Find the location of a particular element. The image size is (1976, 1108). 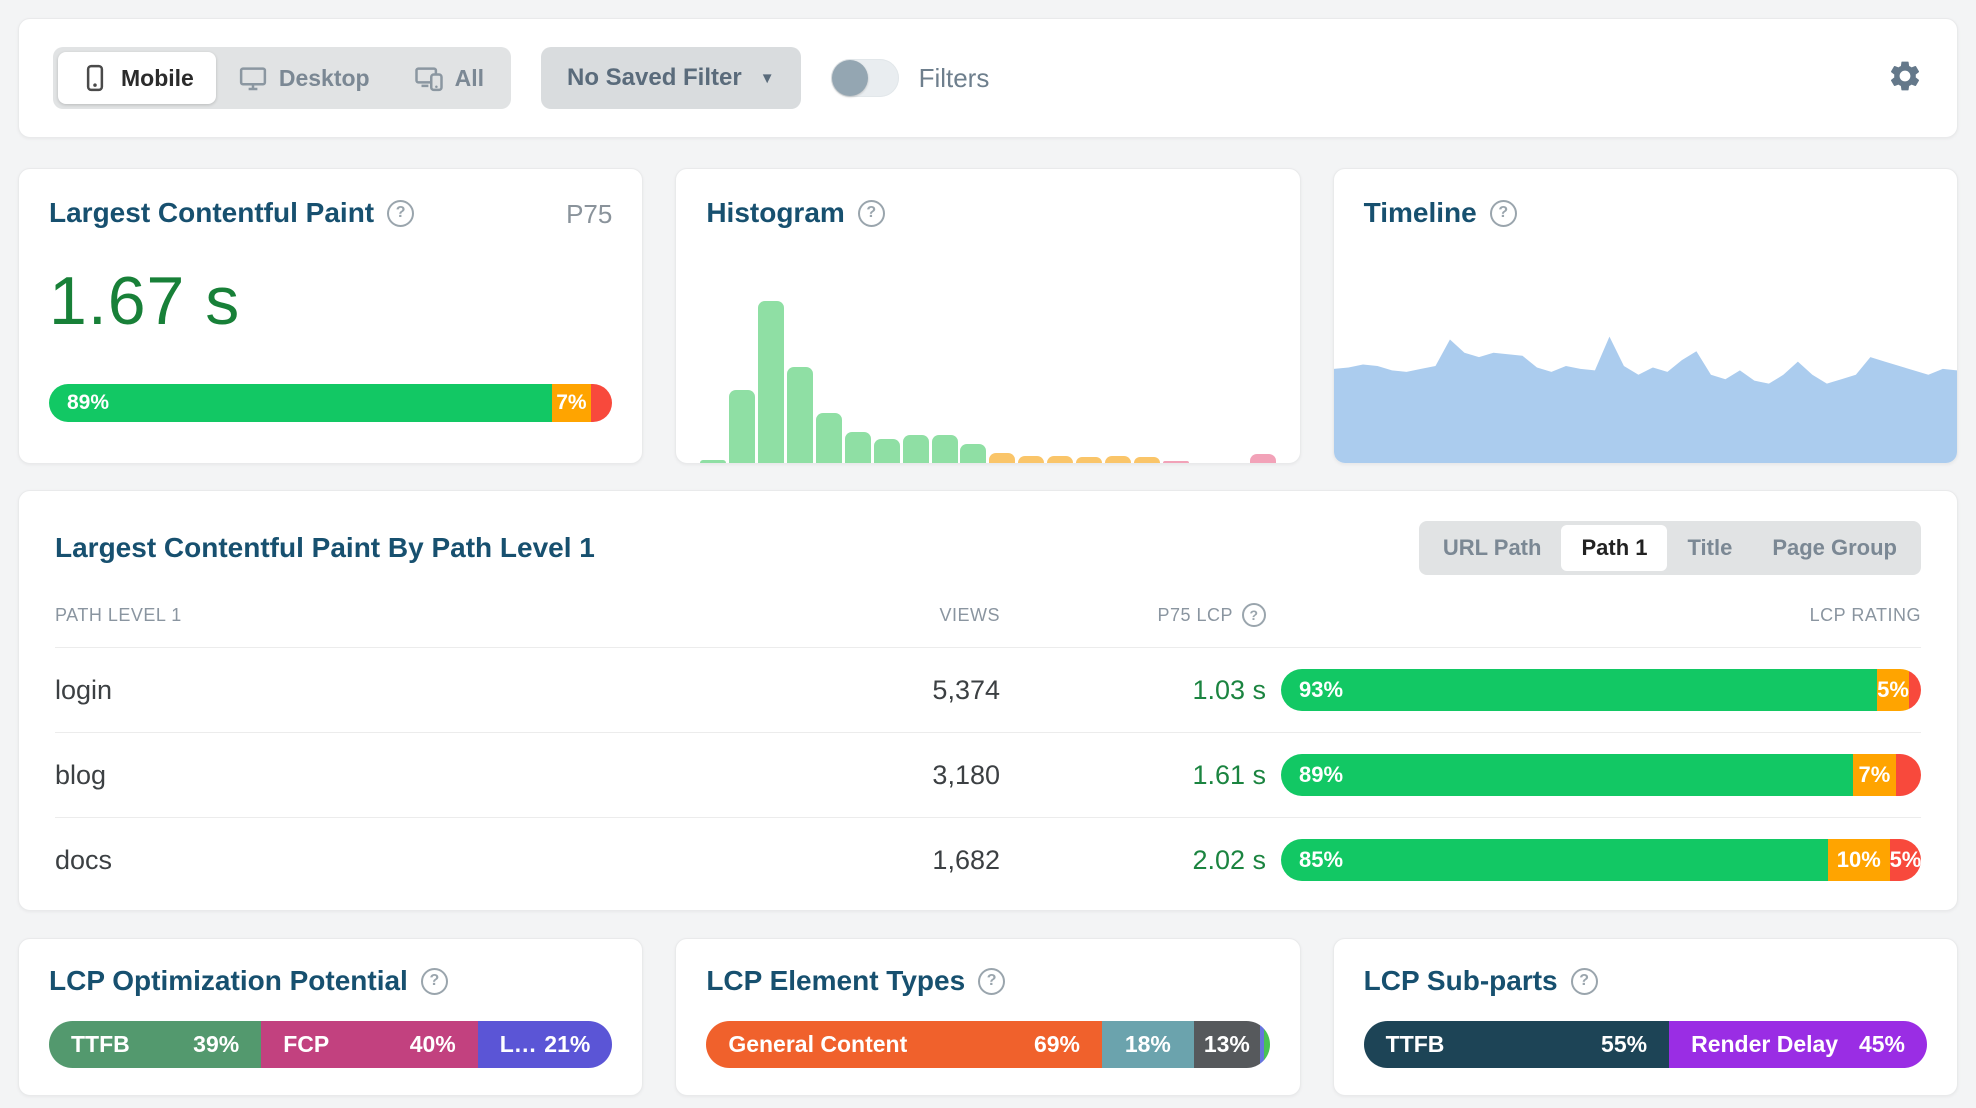

filters-toggle is located at coordinates (864, 78).